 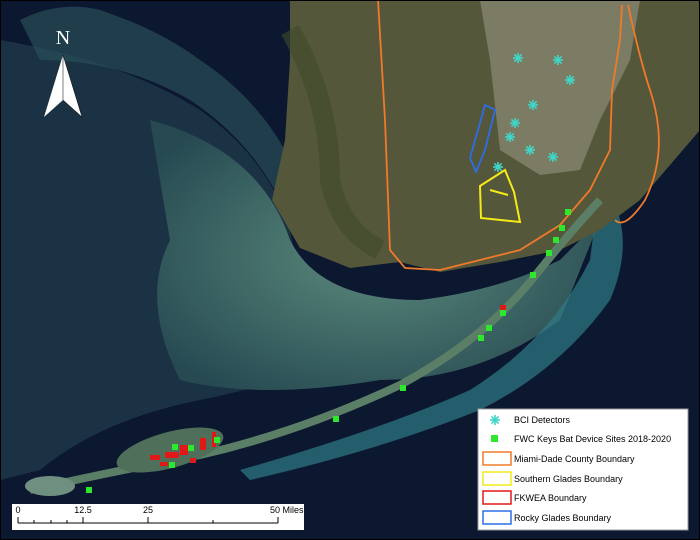 What do you see at coordinates (583, 469) in the screenshot?
I see `legend` at bounding box center [583, 469].